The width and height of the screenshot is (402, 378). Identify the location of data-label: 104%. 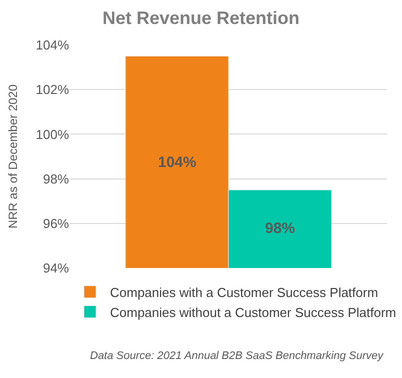
(177, 162).